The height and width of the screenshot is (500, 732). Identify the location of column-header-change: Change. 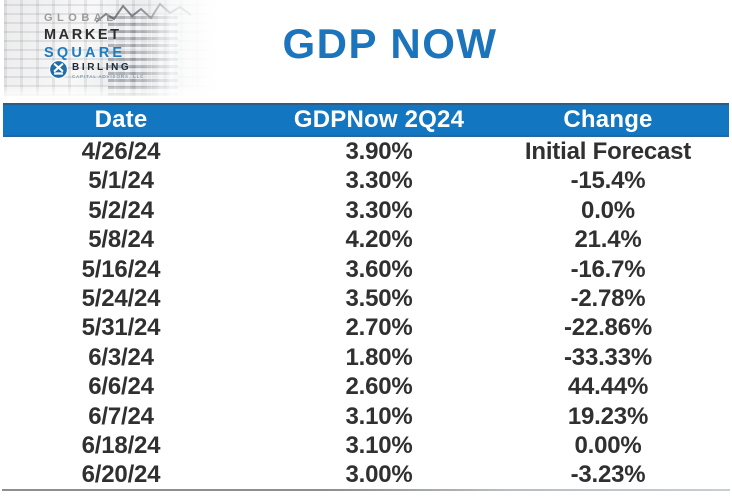
(608, 119).